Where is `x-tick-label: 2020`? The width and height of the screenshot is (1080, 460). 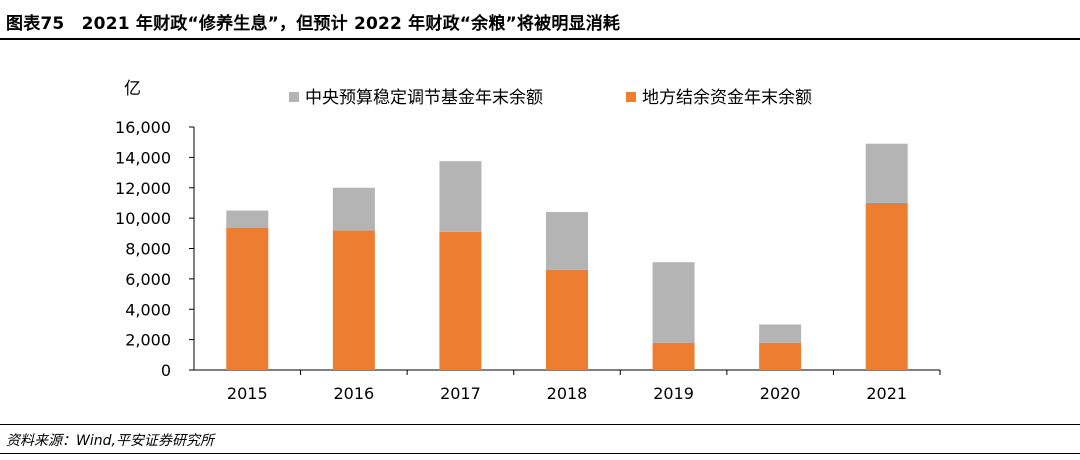 x-tick-label: 2020 is located at coordinates (780, 393).